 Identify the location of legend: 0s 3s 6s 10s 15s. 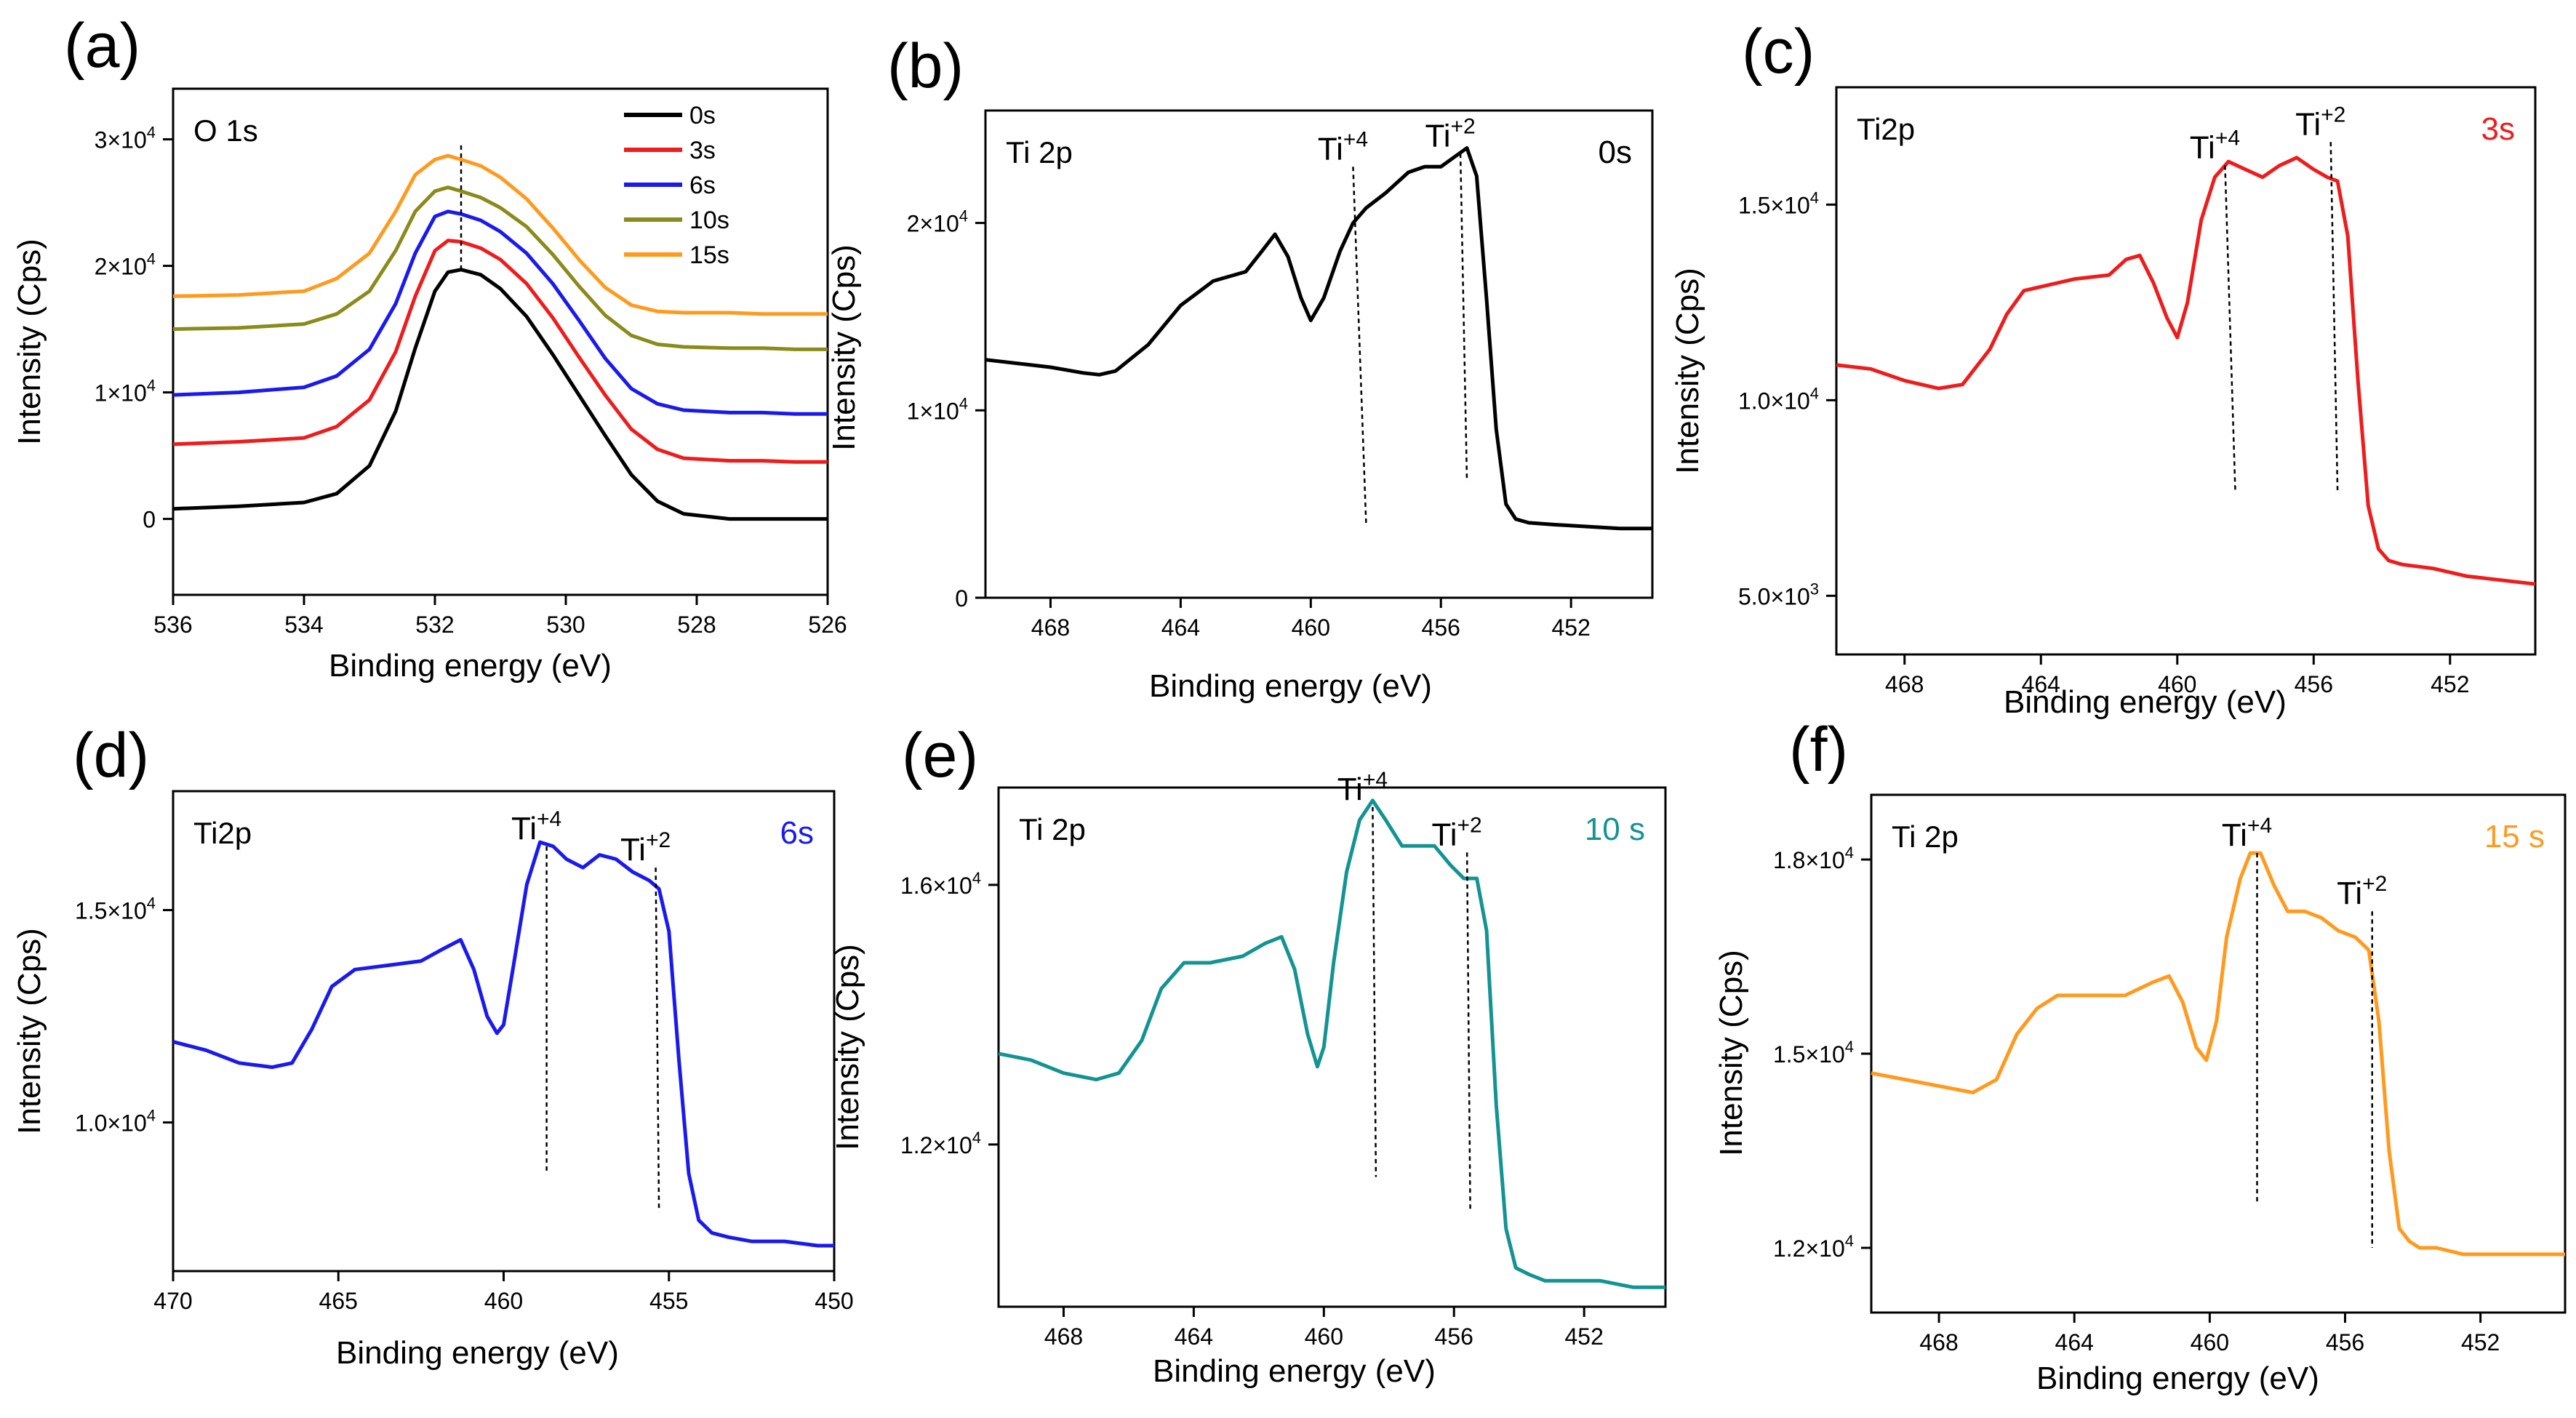
(676, 186).